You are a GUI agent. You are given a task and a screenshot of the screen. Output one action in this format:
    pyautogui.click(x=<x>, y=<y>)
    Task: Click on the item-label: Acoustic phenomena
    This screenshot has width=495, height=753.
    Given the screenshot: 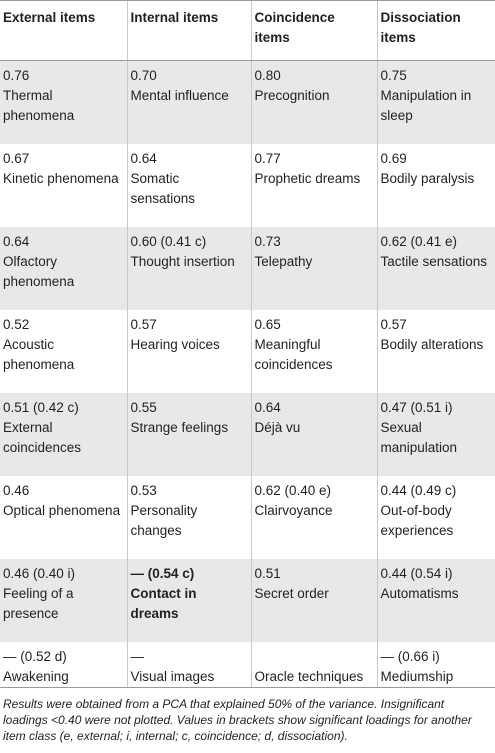 What is the action you would take?
    pyautogui.click(x=39, y=354)
    